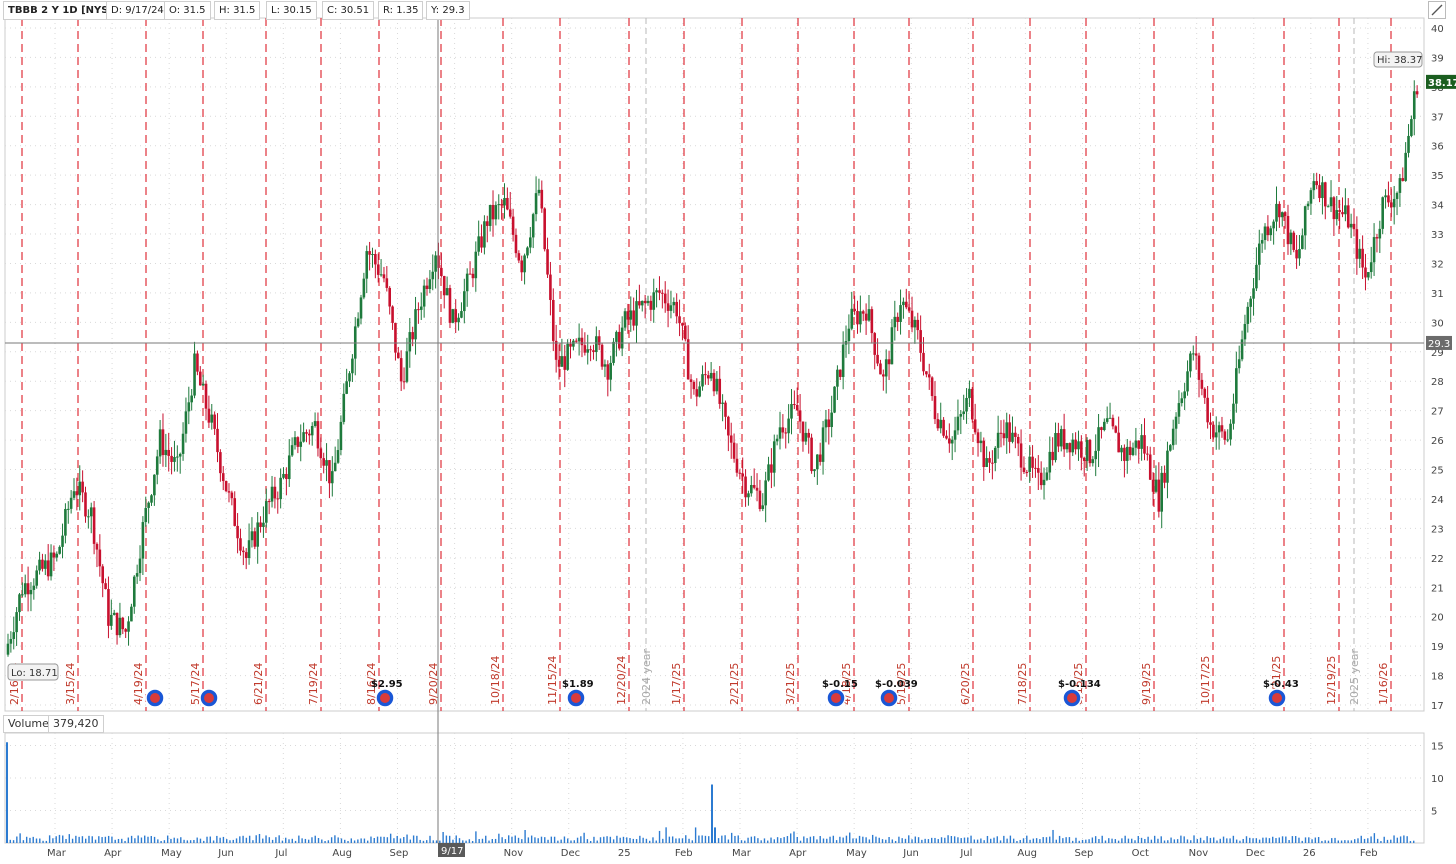 The height and width of the screenshot is (864, 1456). Describe the element at coordinates (1437, 529) in the screenshot. I see `y-tick-label: 23` at that location.